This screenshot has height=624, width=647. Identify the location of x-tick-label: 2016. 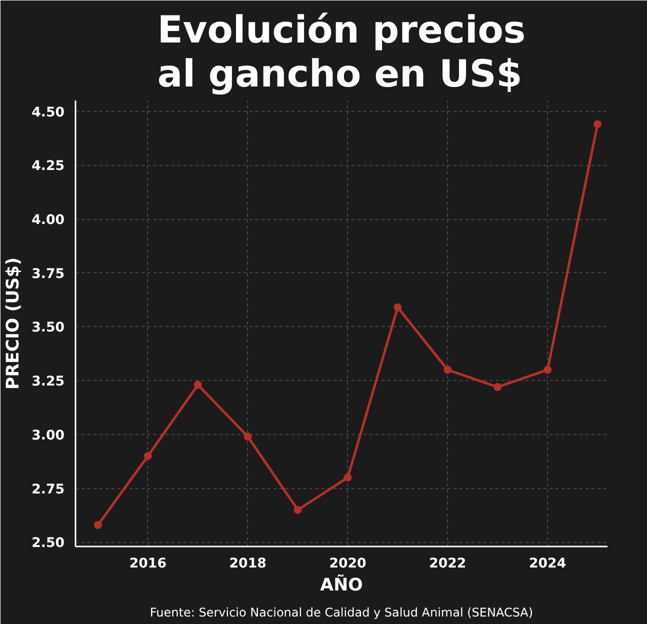
(147, 564).